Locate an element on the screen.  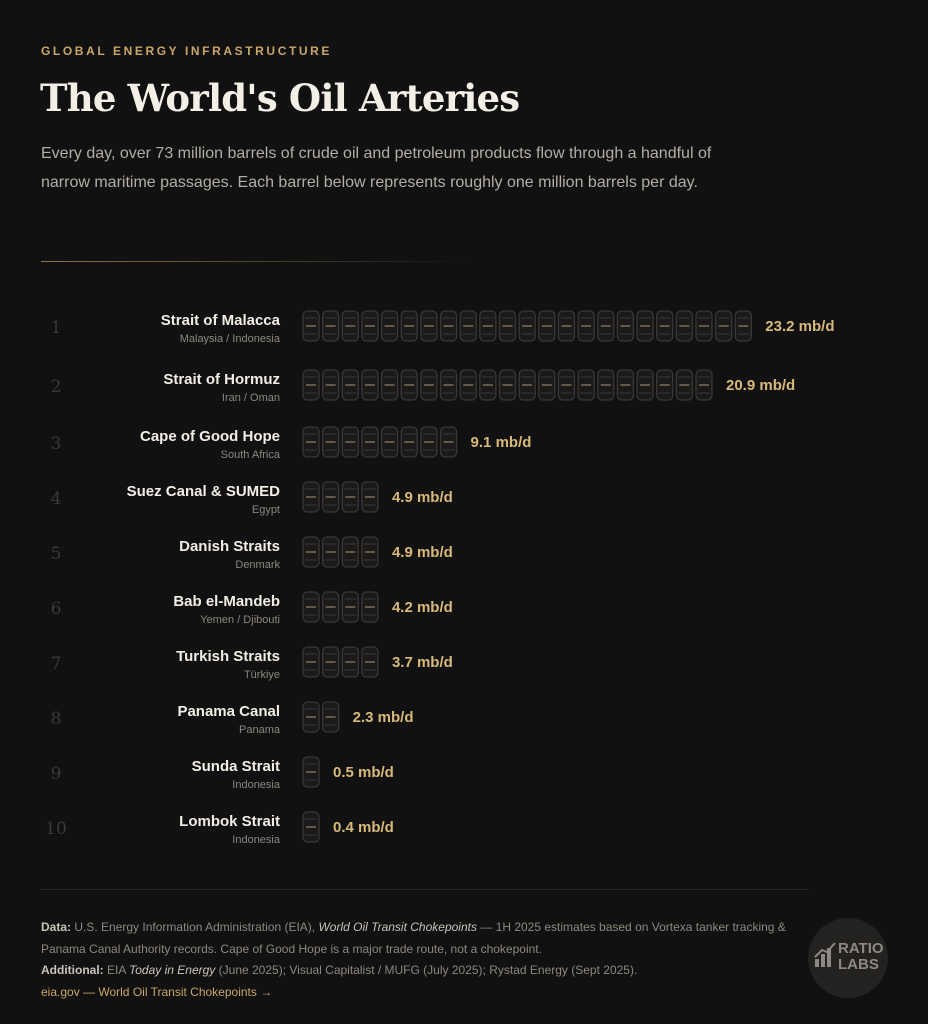
chokepoint-region: Panama is located at coordinates (260, 730).